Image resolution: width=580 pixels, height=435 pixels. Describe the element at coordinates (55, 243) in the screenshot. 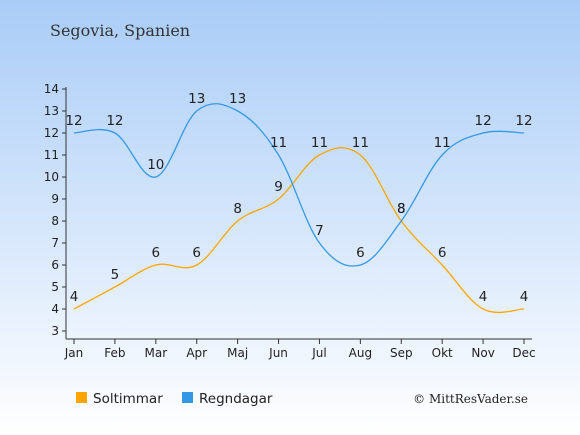

I see `y-tick-label: 7` at that location.